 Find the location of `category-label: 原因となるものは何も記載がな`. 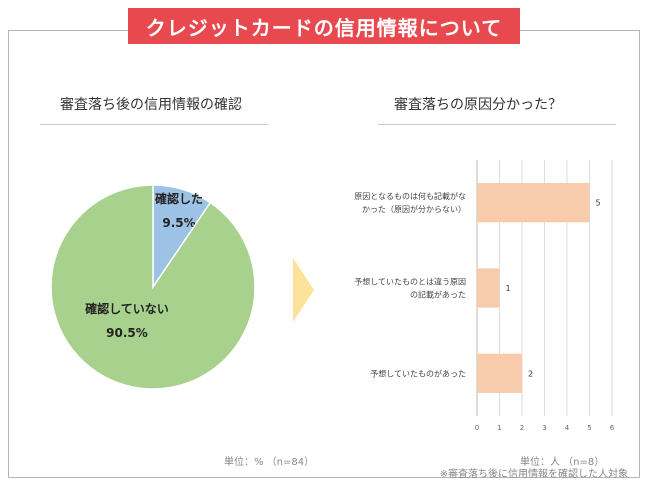

category-label: 原因となるものは何も記載がな is located at coordinates (410, 196).